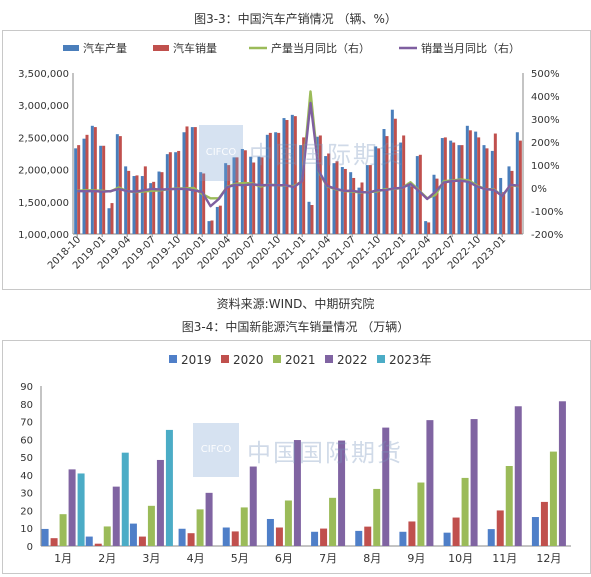  I want to click on y-right-tick-label: 400%, so click(545, 97).